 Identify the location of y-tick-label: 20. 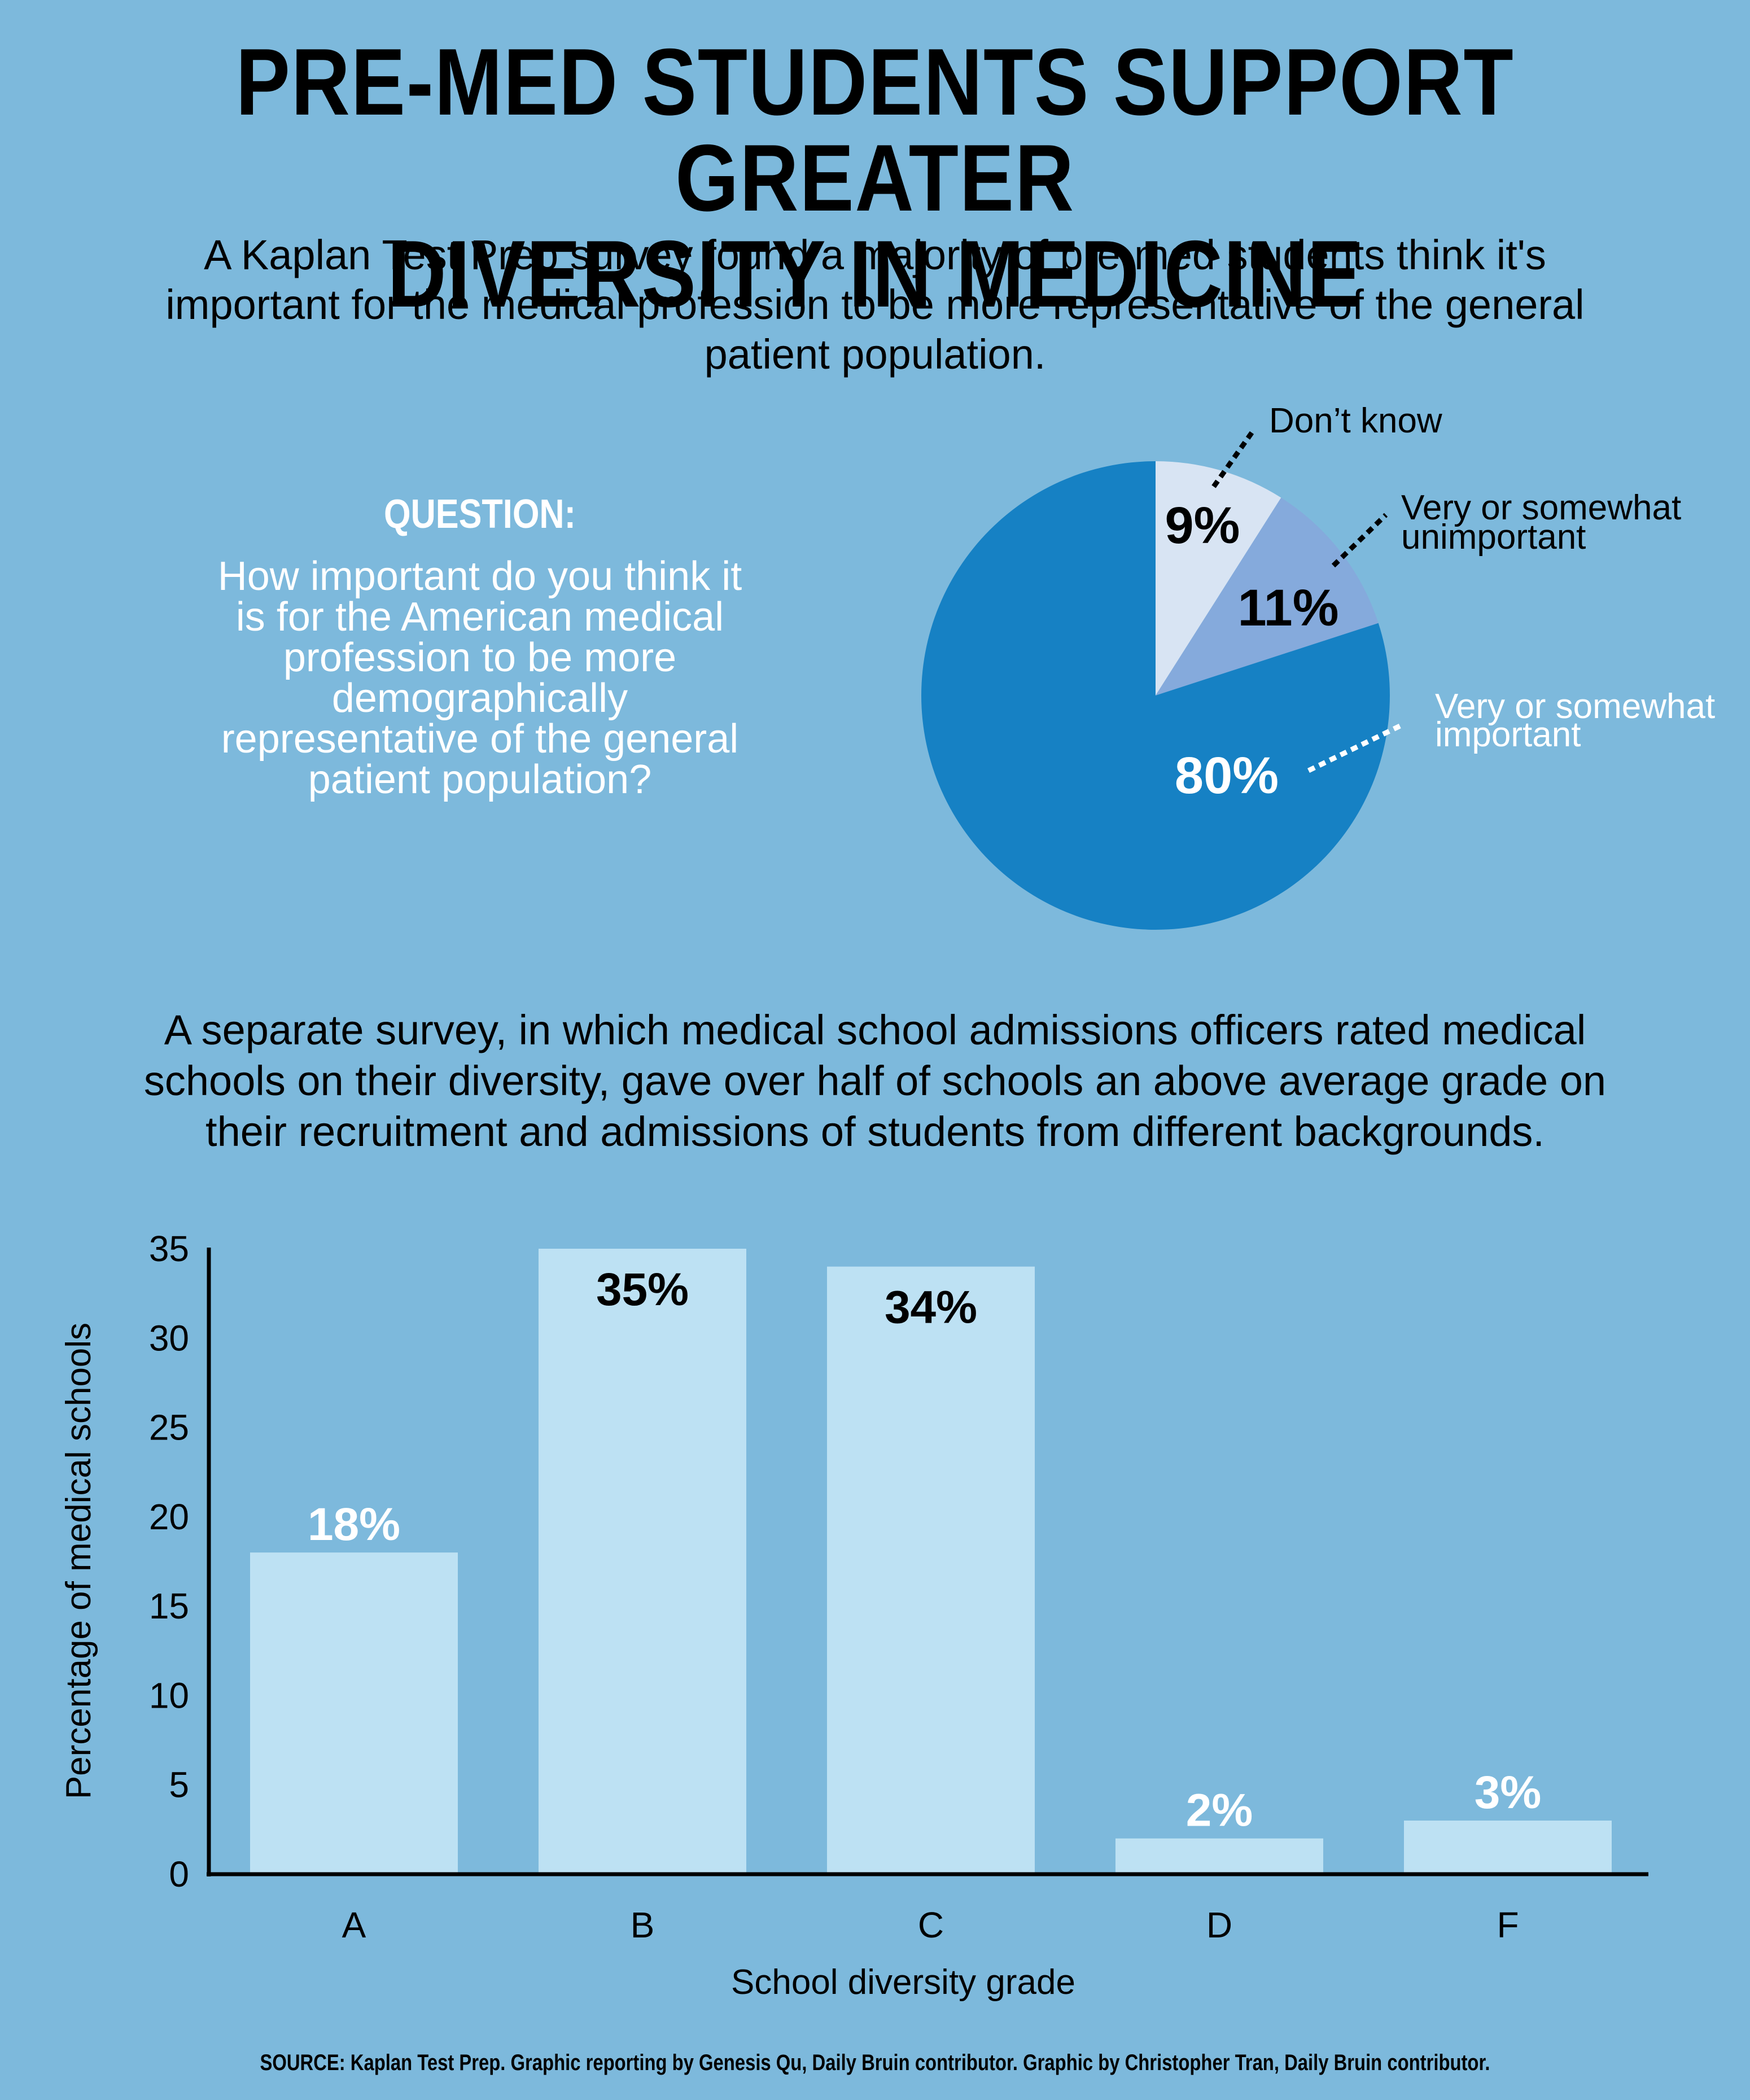
(169, 1517).